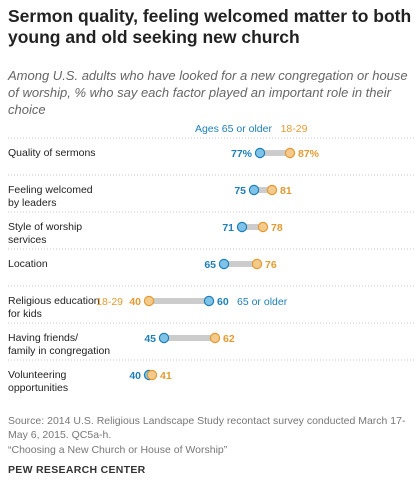  Describe the element at coordinates (271, 265) in the screenshot. I see `value-label-younger: 76` at that location.